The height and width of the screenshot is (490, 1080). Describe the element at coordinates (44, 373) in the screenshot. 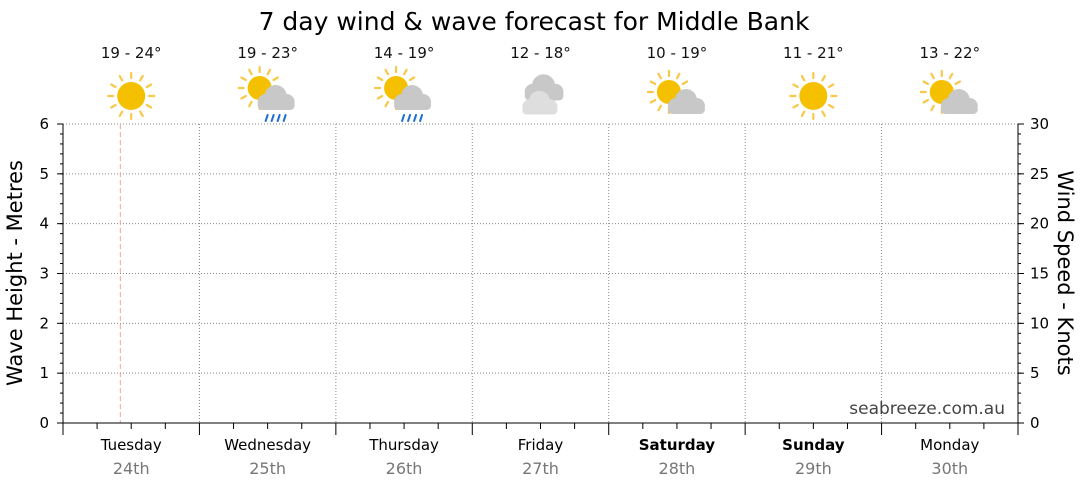

I see `left-tick-label: 1` at that location.